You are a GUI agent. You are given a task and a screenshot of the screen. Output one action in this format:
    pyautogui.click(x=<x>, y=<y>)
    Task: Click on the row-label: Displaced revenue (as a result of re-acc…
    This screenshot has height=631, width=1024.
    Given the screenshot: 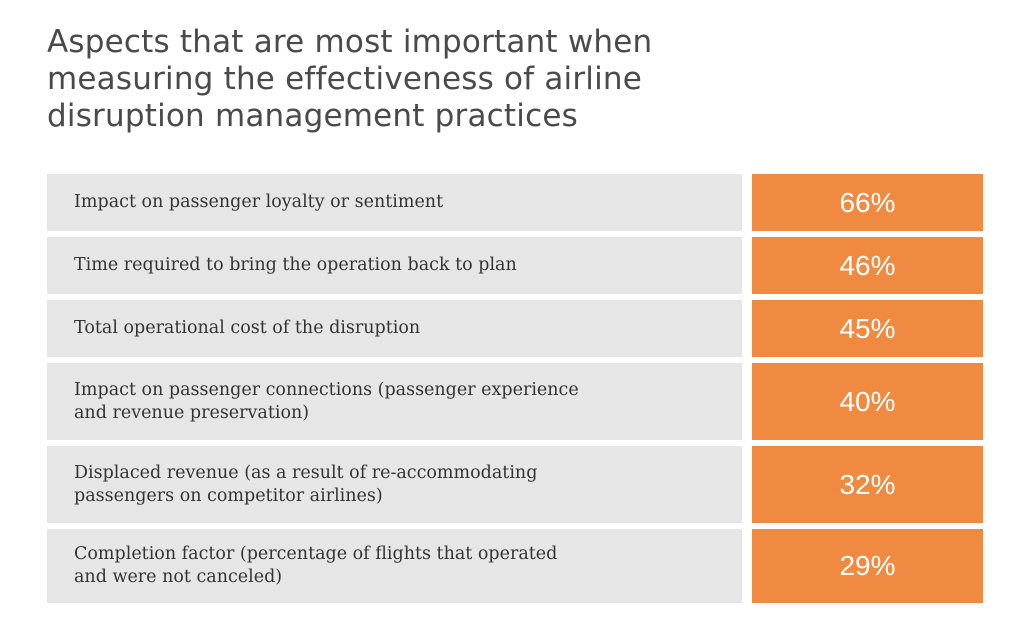 What is the action you would take?
    pyautogui.click(x=394, y=484)
    